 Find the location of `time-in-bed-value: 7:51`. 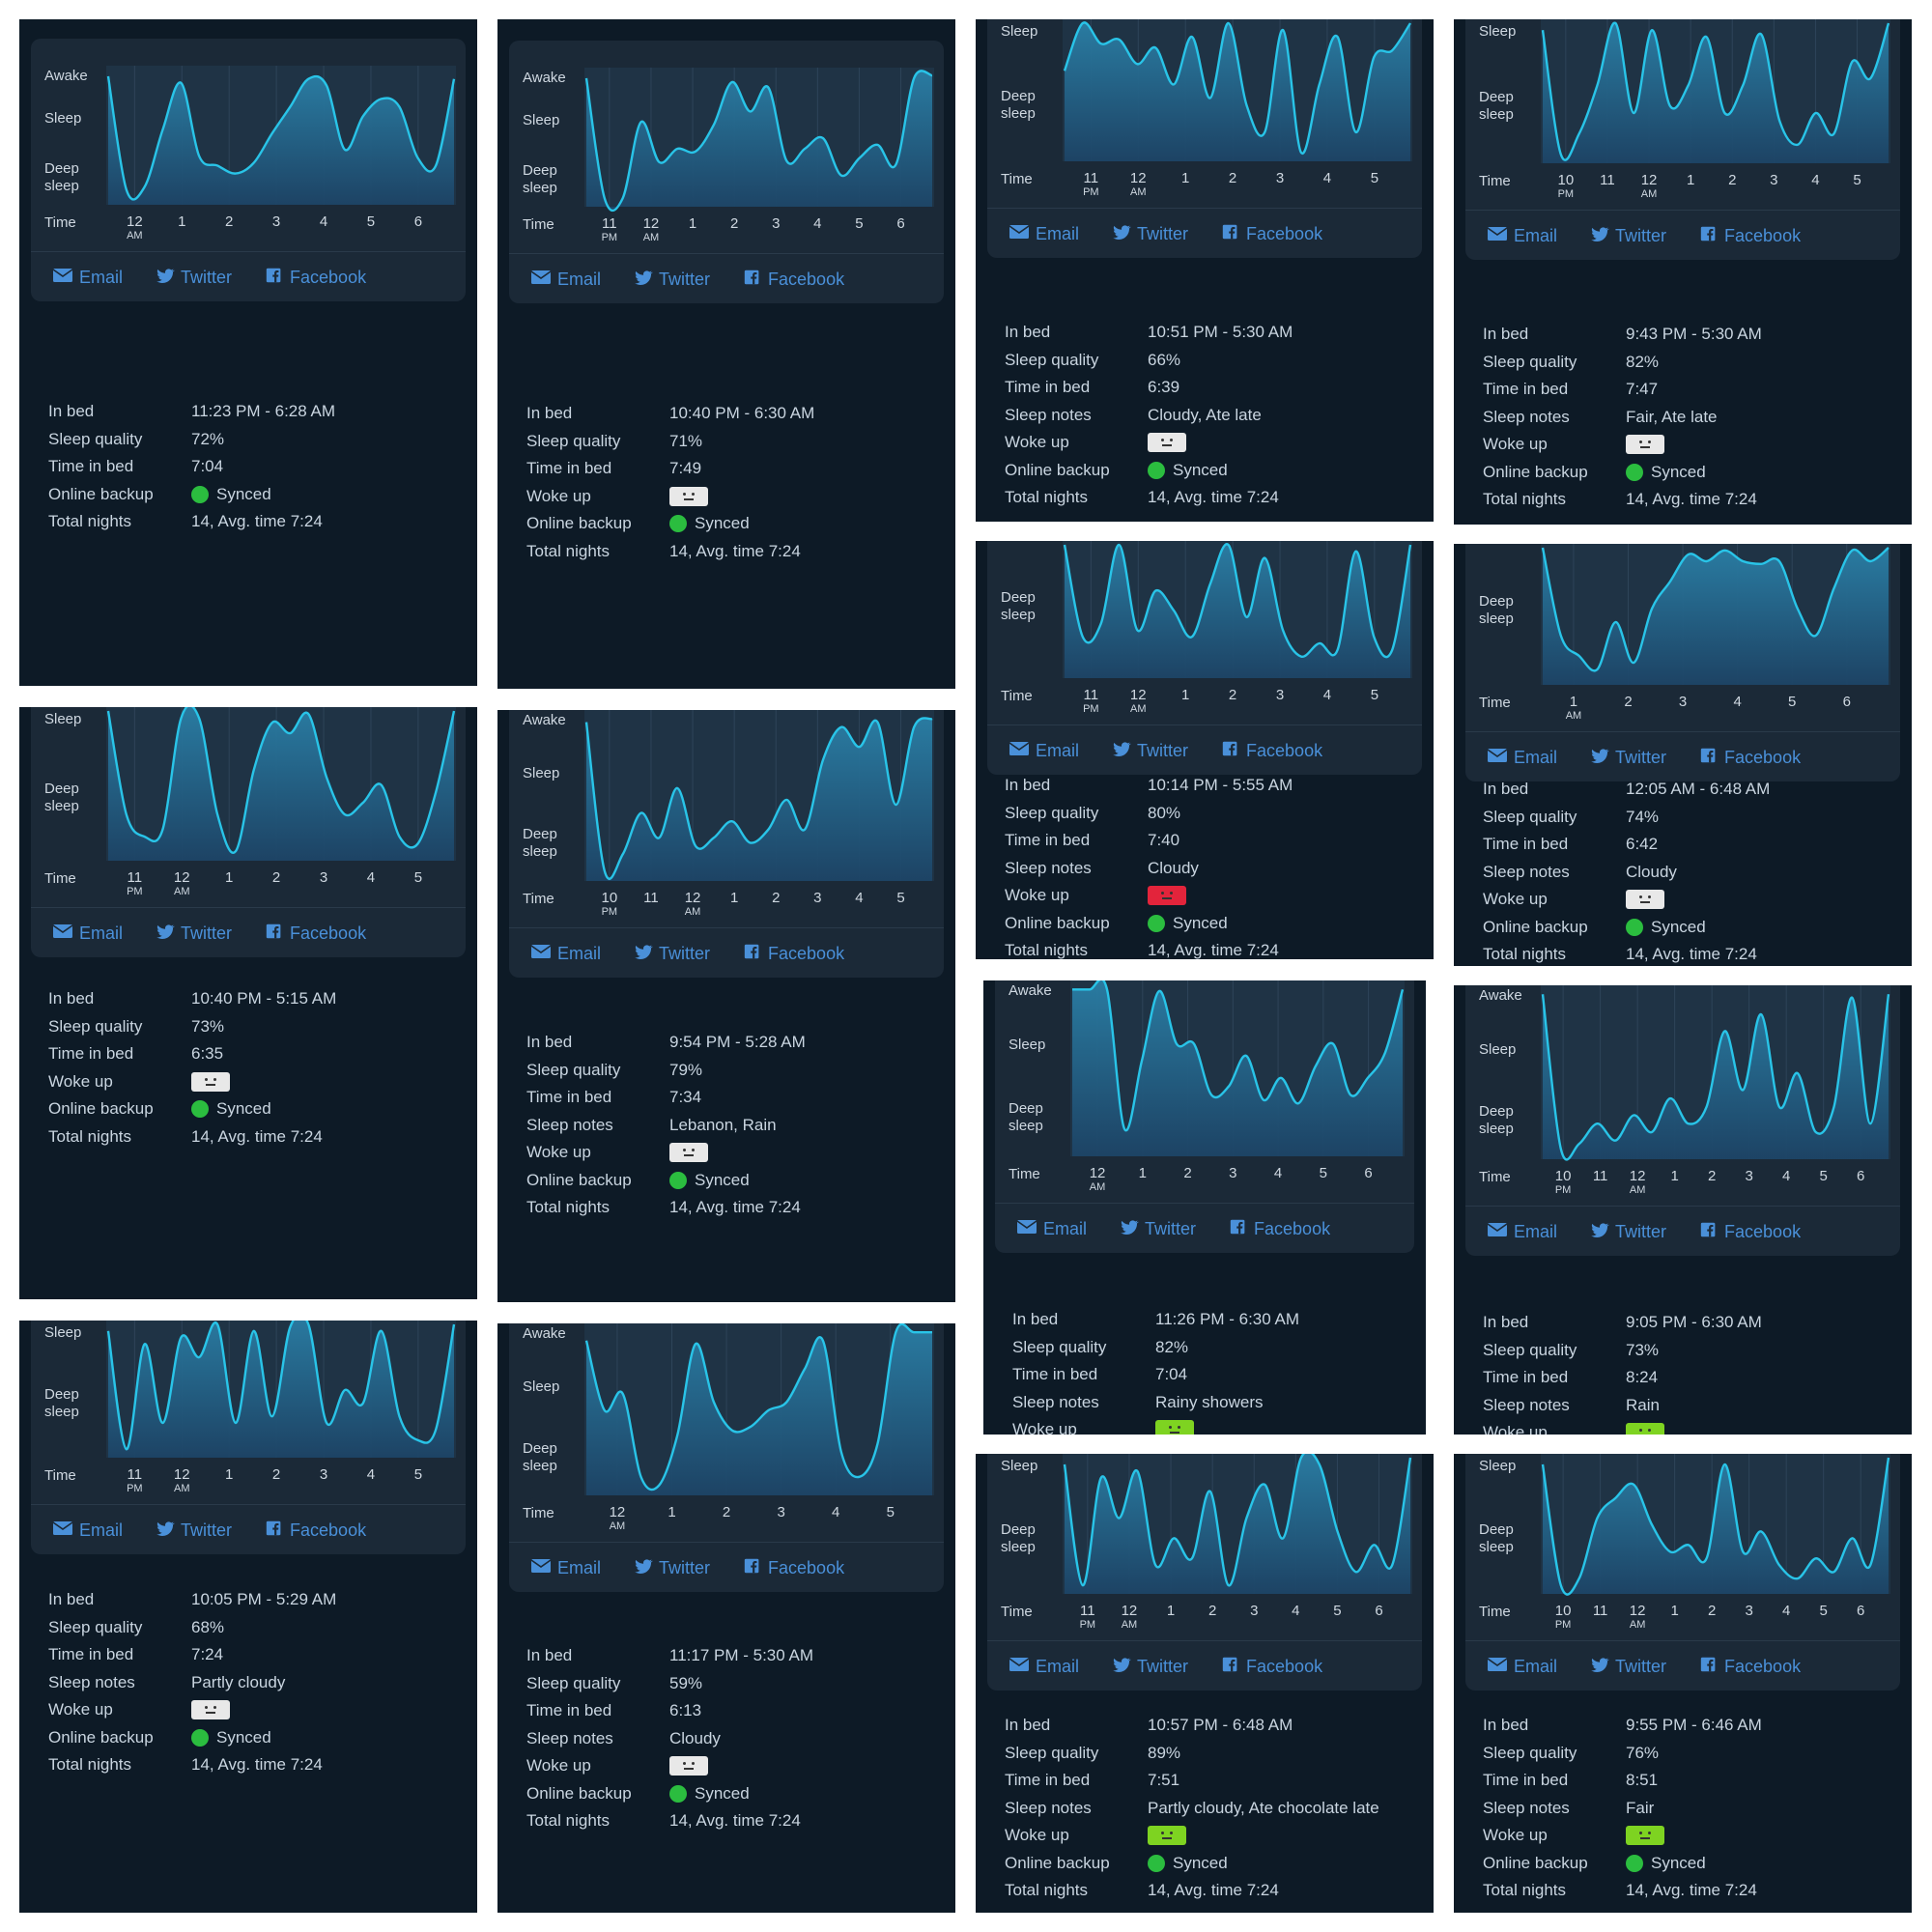

time-in-bed-value: 7:51 is located at coordinates (1164, 1780).